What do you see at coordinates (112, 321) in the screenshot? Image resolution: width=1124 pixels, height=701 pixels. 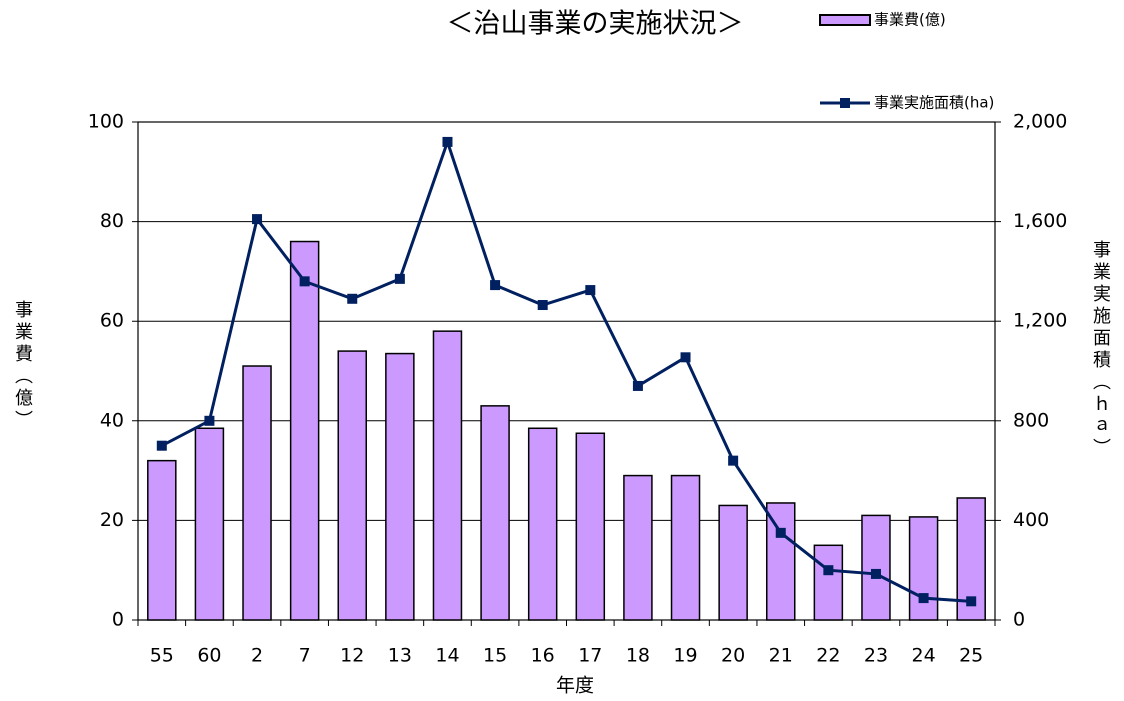 I see `y-tick-label: 60` at bounding box center [112, 321].